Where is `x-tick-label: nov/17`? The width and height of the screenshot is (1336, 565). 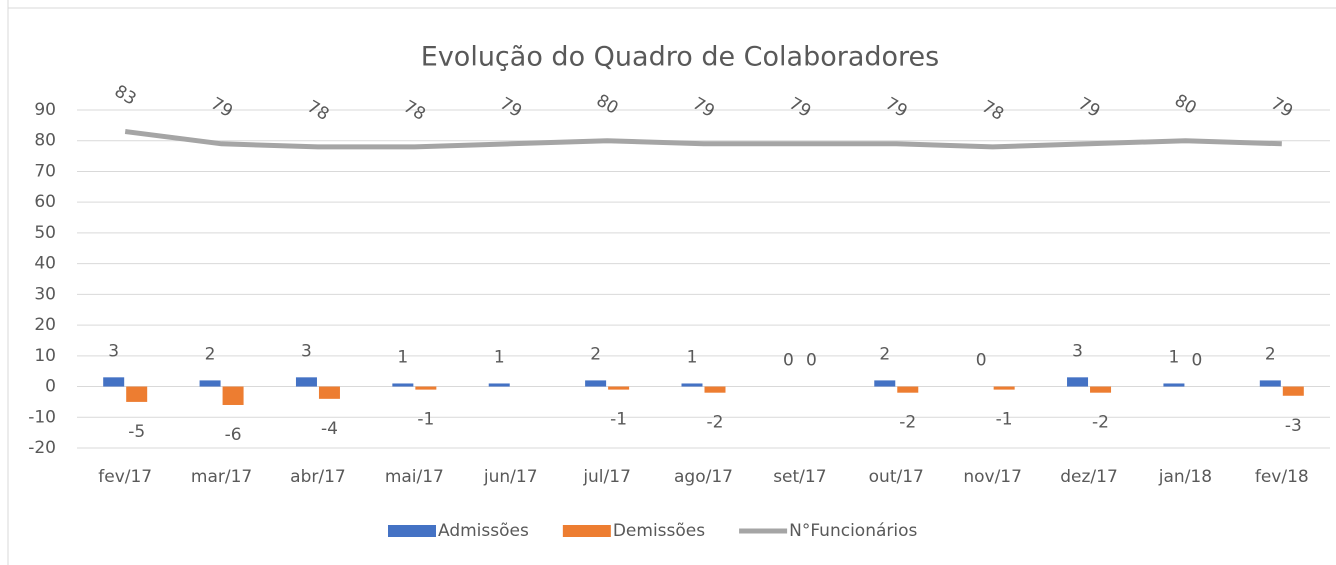
x-tick-label: nov/17 is located at coordinates (992, 477).